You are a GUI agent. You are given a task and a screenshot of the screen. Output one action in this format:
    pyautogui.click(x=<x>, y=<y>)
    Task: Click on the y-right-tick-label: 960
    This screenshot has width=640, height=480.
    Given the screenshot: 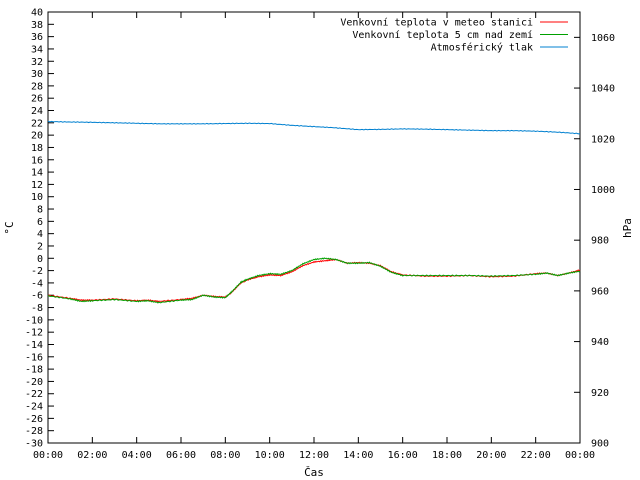 What is the action you would take?
    pyautogui.click(x=600, y=291)
    